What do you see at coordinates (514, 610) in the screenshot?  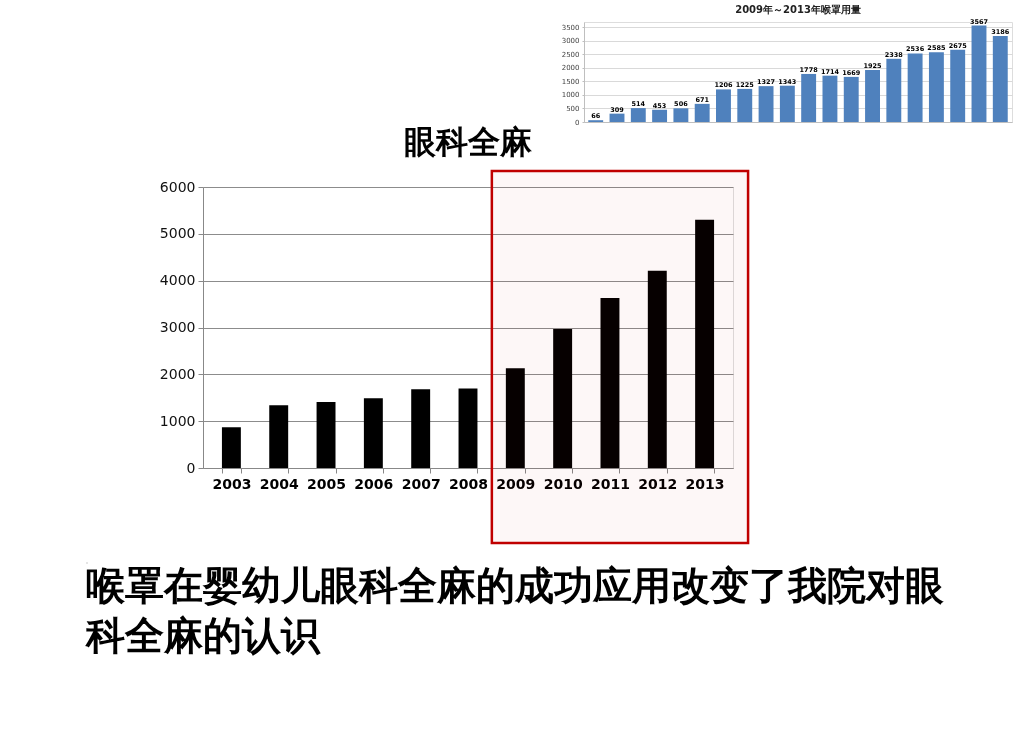 I see `text: 喉罩在婴幼儿眼科全麻的成功应用改变了我院对眼科全麻的认识` at bounding box center [514, 610].